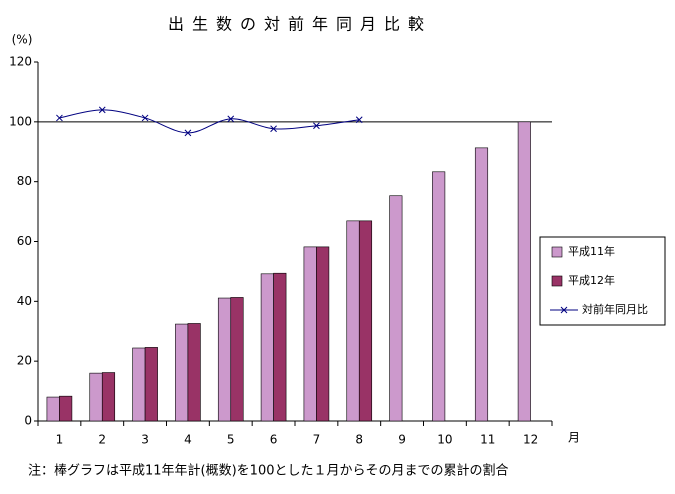 The image size is (675, 494). I want to click on x-tick-label: 8, so click(359, 440).